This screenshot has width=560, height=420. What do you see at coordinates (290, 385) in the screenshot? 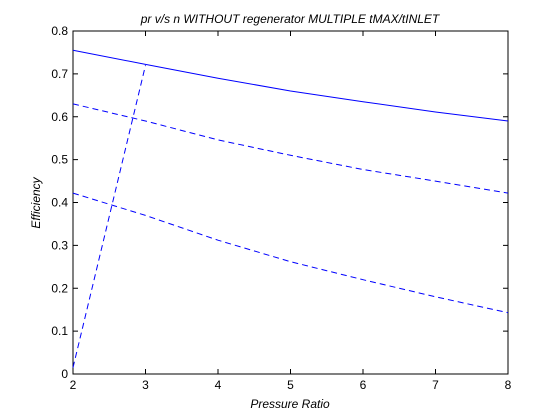
I see `x-tick-label: 5` at bounding box center [290, 385].